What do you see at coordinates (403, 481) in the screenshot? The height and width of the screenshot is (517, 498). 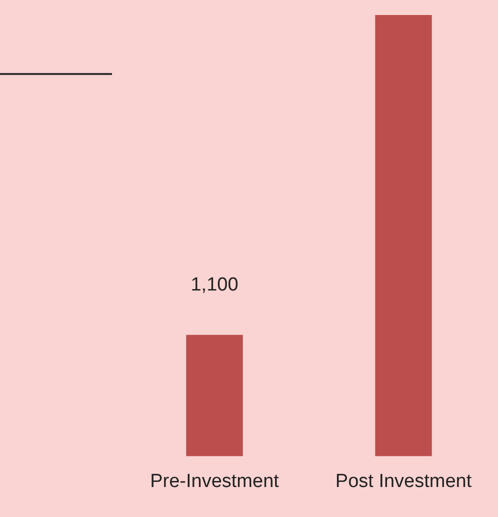 I see `x-tick-label: Post Investment` at bounding box center [403, 481].